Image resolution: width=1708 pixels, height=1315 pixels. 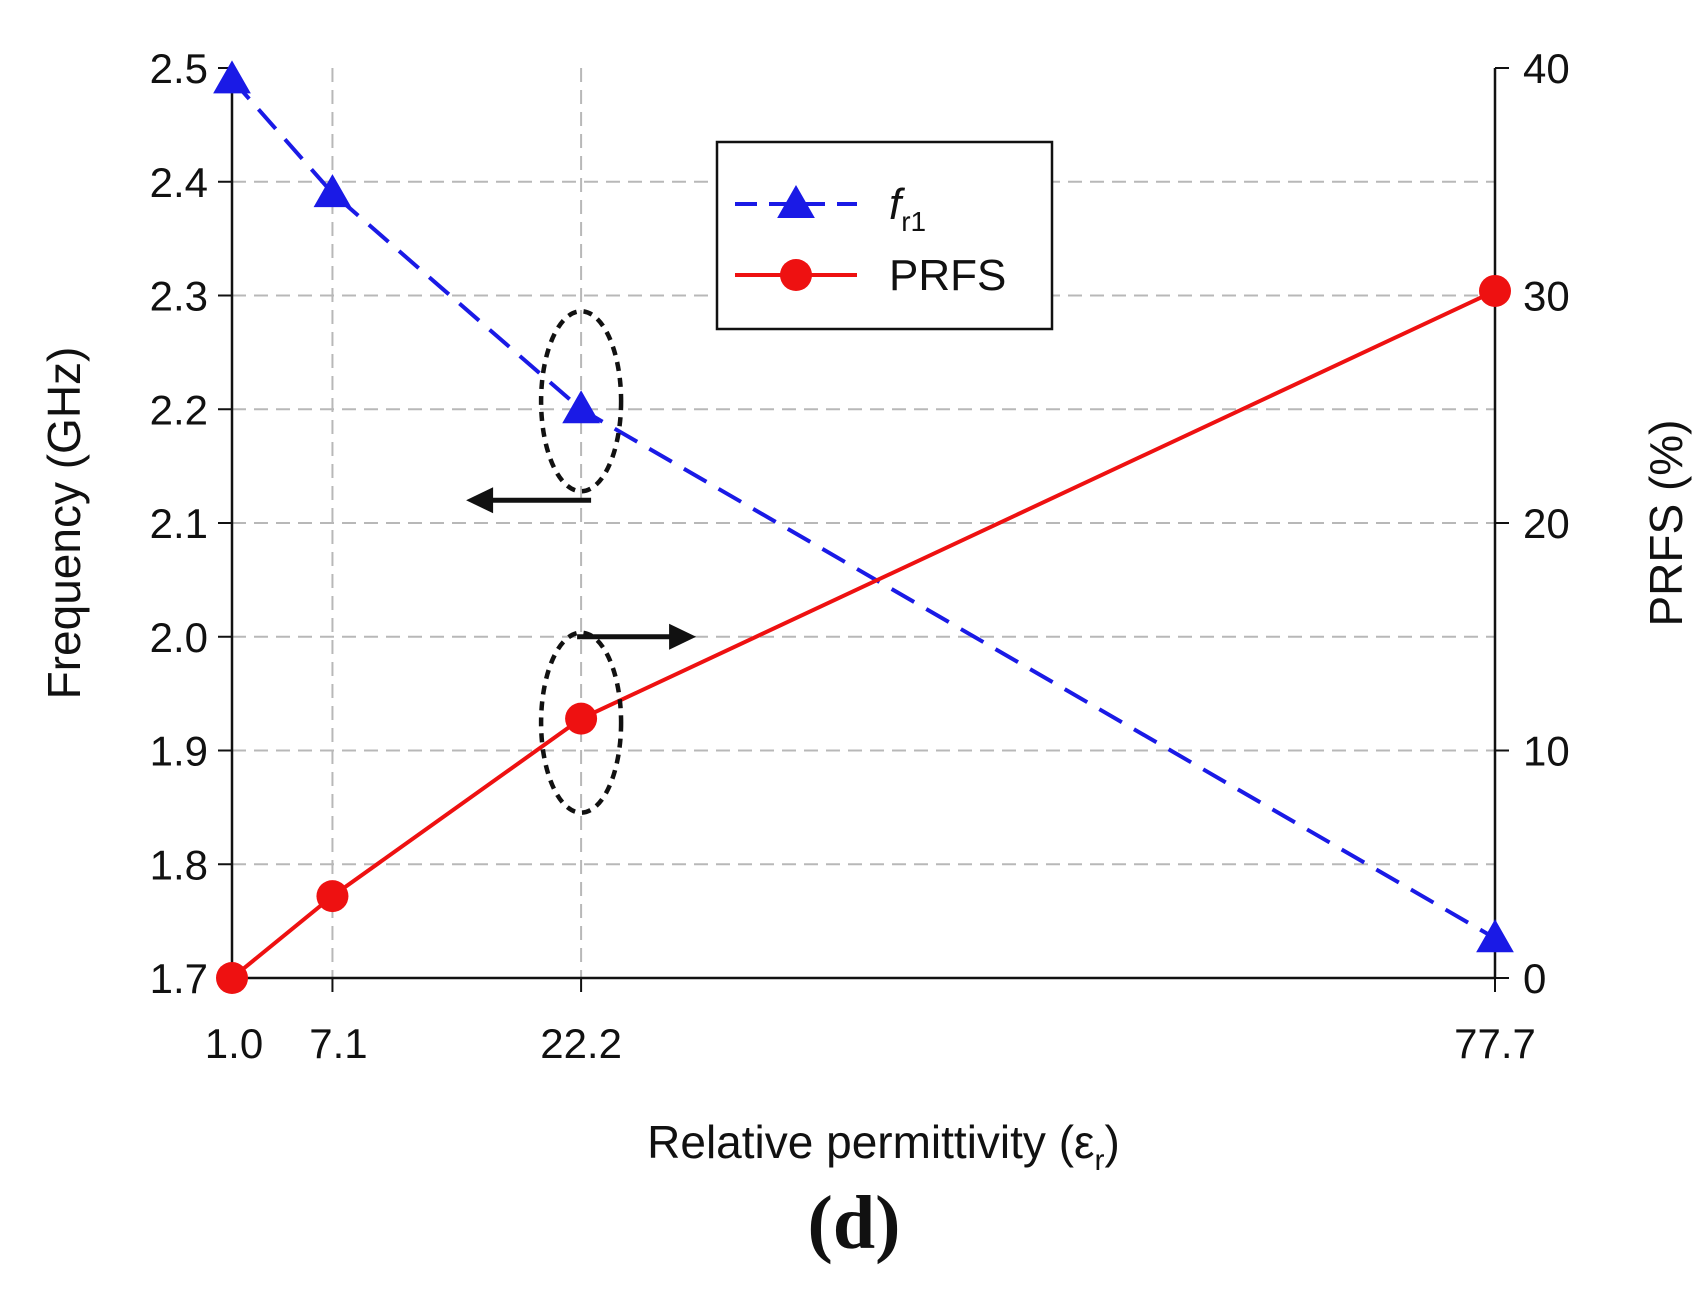 What do you see at coordinates (179, 296) in the screenshot?
I see `left-tick-label: 2.3` at bounding box center [179, 296].